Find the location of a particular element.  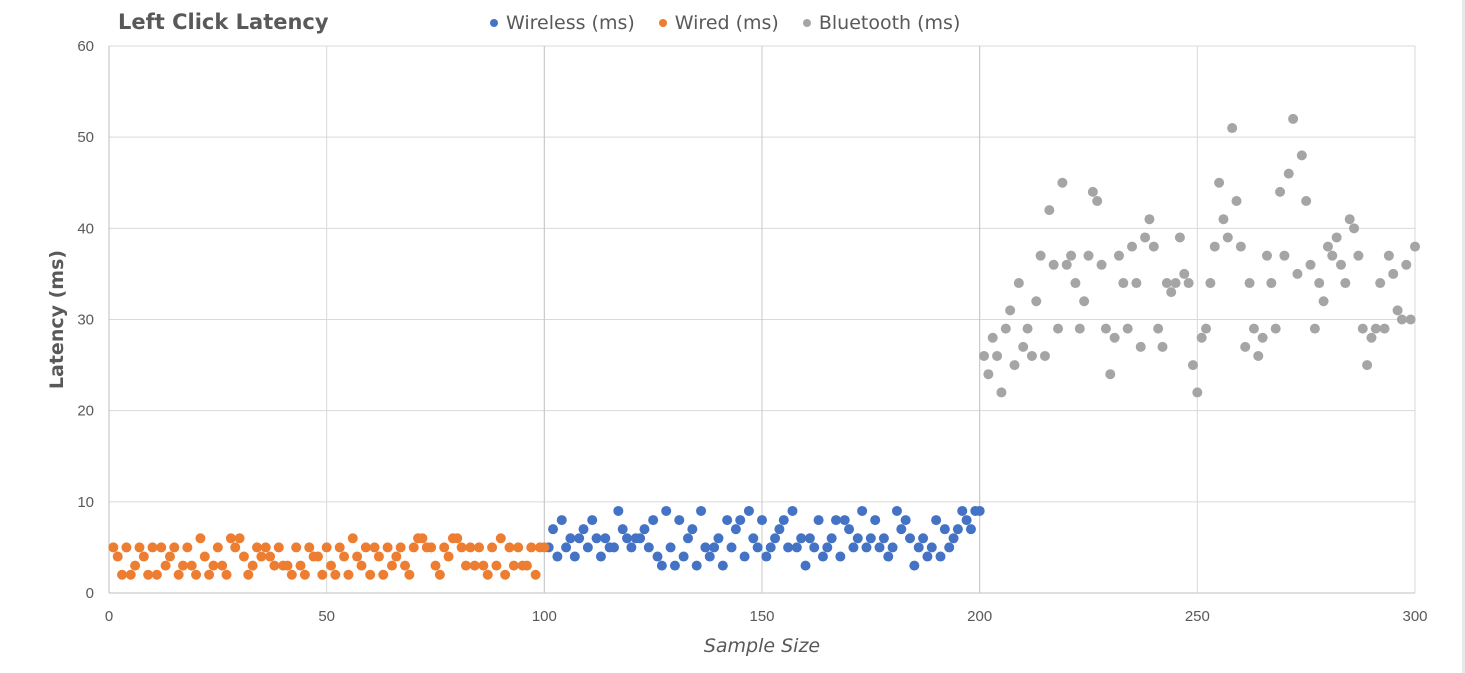

legend-marker-wireless is located at coordinates (494, 23).